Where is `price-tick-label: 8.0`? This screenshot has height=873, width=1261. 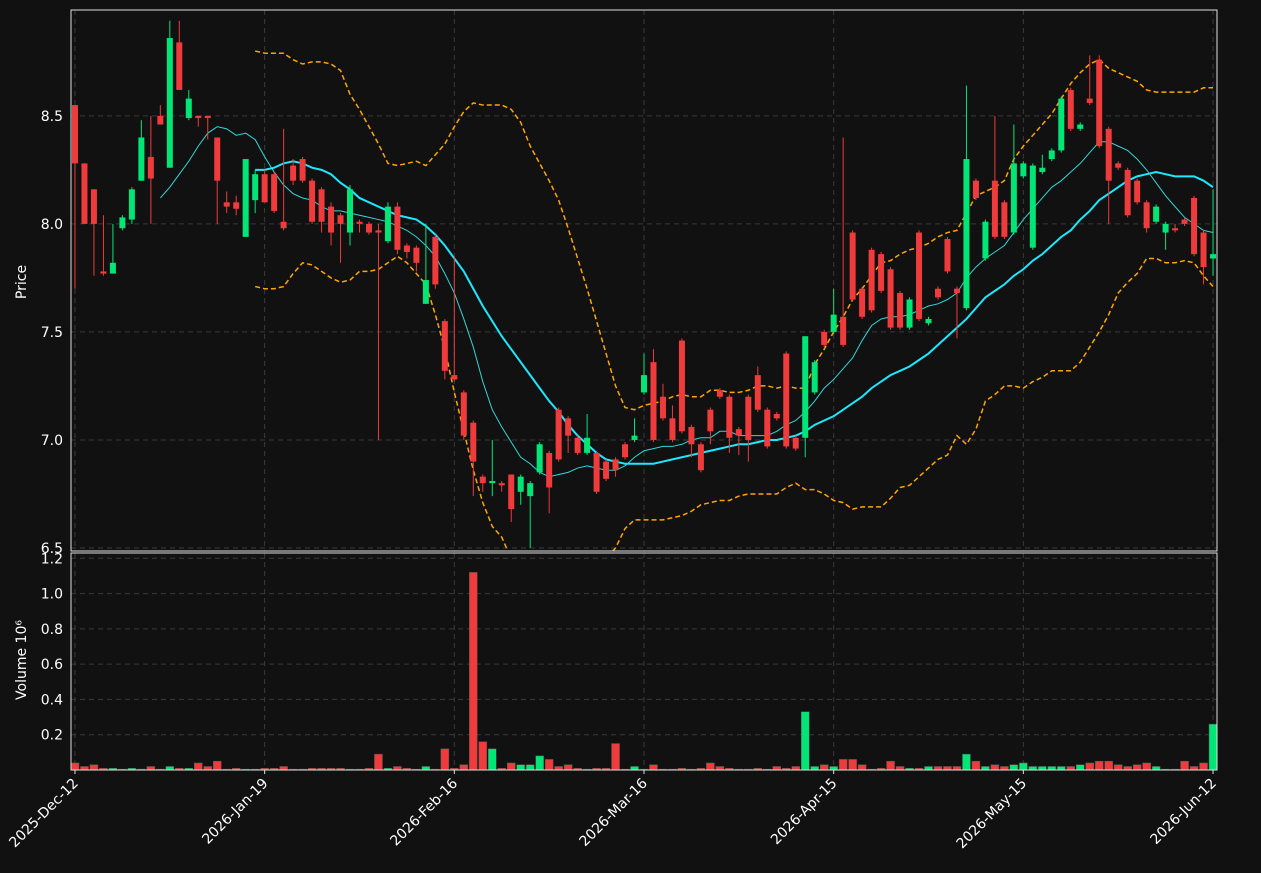 price-tick-label: 8.0 is located at coordinates (52, 225).